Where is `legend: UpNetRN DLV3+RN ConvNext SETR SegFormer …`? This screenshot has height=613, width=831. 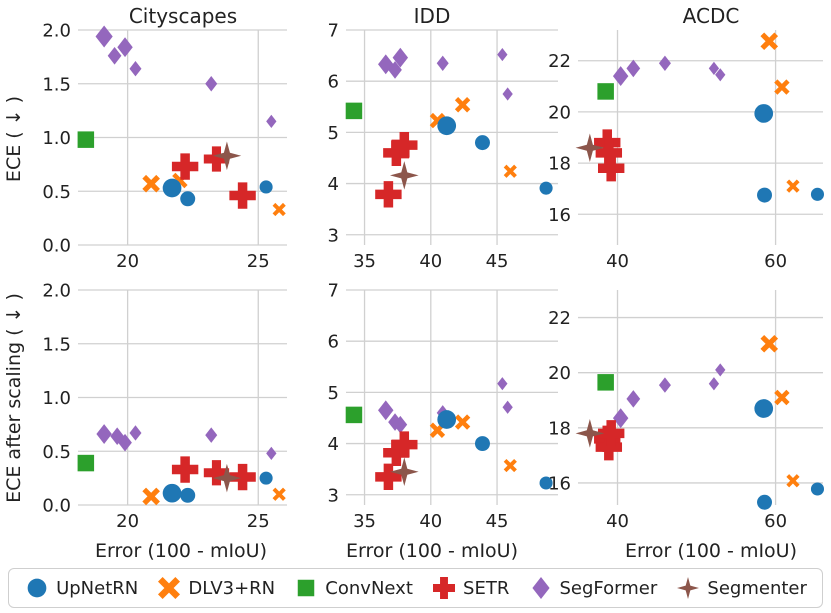 legend: UpNetRN DLV3+RN ConvNext SETR SegFormer … is located at coordinates (415, 588).